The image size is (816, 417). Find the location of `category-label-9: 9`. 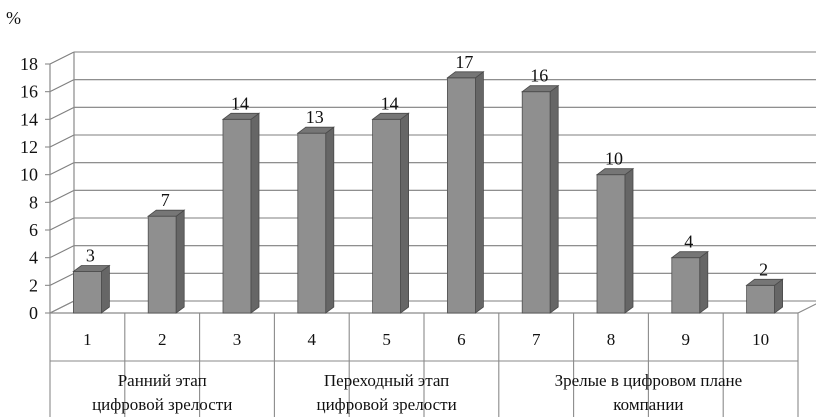

category-label-9: 9 is located at coordinates (686, 339).